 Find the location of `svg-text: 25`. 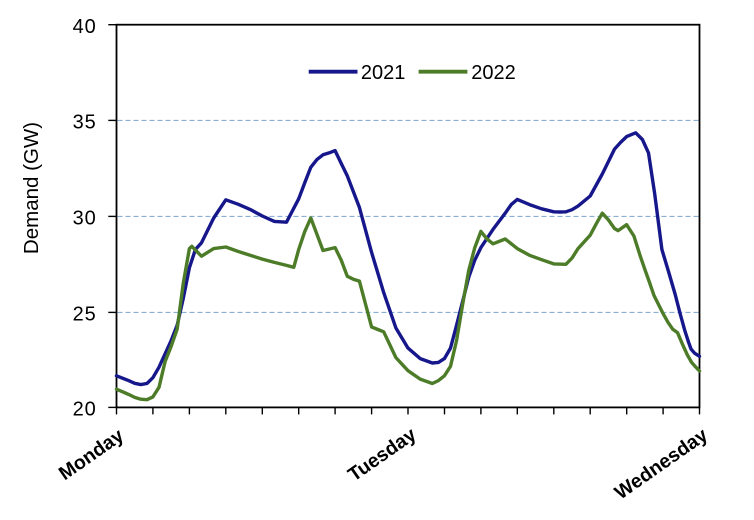

svg-text: 25 is located at coordinates (85, 315).